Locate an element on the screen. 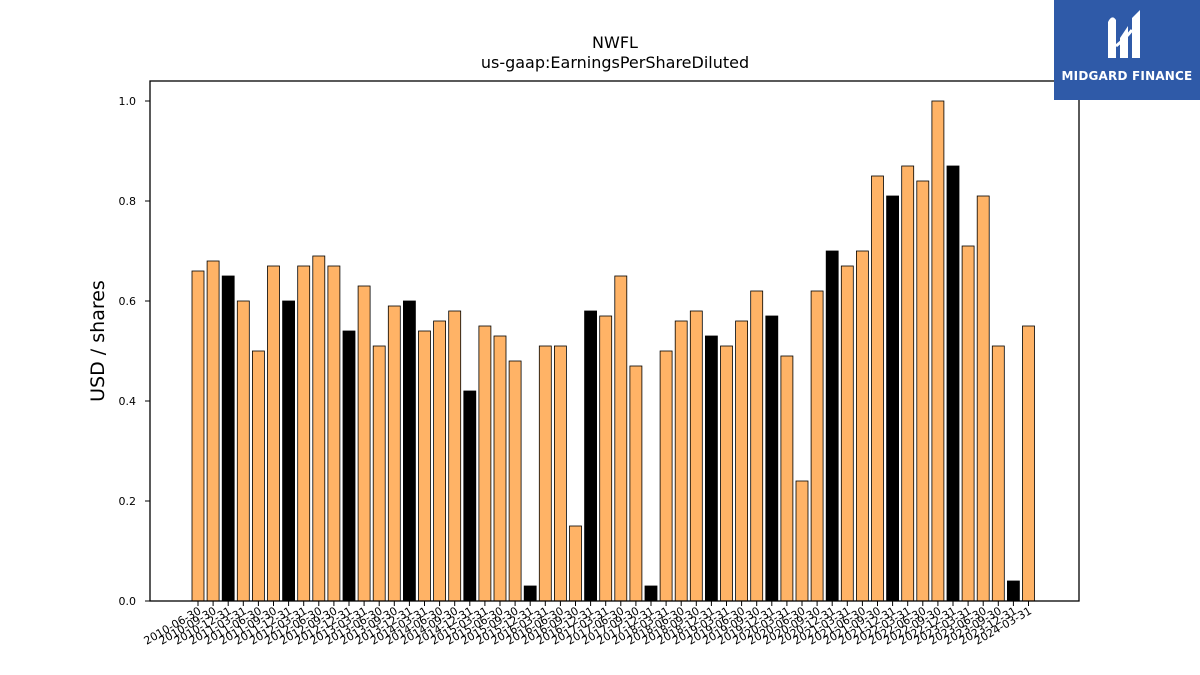  brand-logo: MIDGARD FINANCE is located at coordinates (1127, 50).